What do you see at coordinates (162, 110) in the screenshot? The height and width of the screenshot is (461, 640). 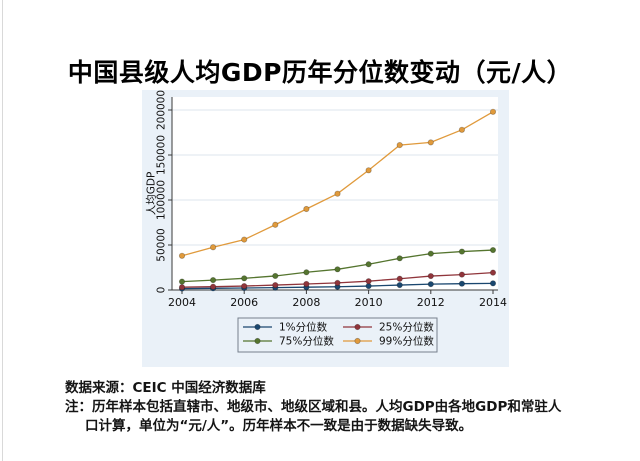 I see `svg-text: 200000` at bounding box center [162, 110].